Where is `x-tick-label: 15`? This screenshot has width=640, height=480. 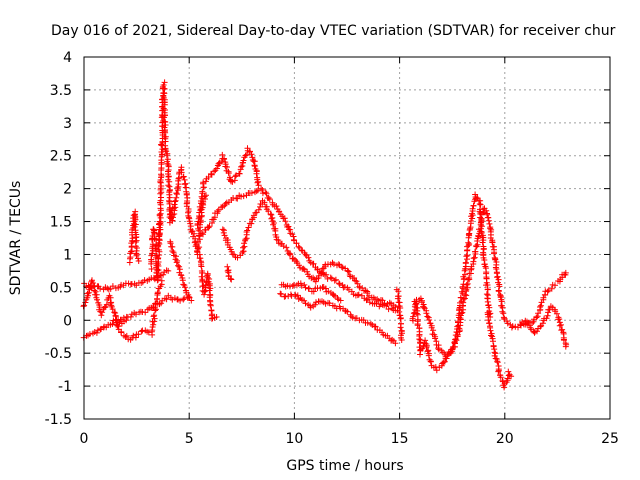 x-tick-label: 15 is located at coordinates (400, 439).